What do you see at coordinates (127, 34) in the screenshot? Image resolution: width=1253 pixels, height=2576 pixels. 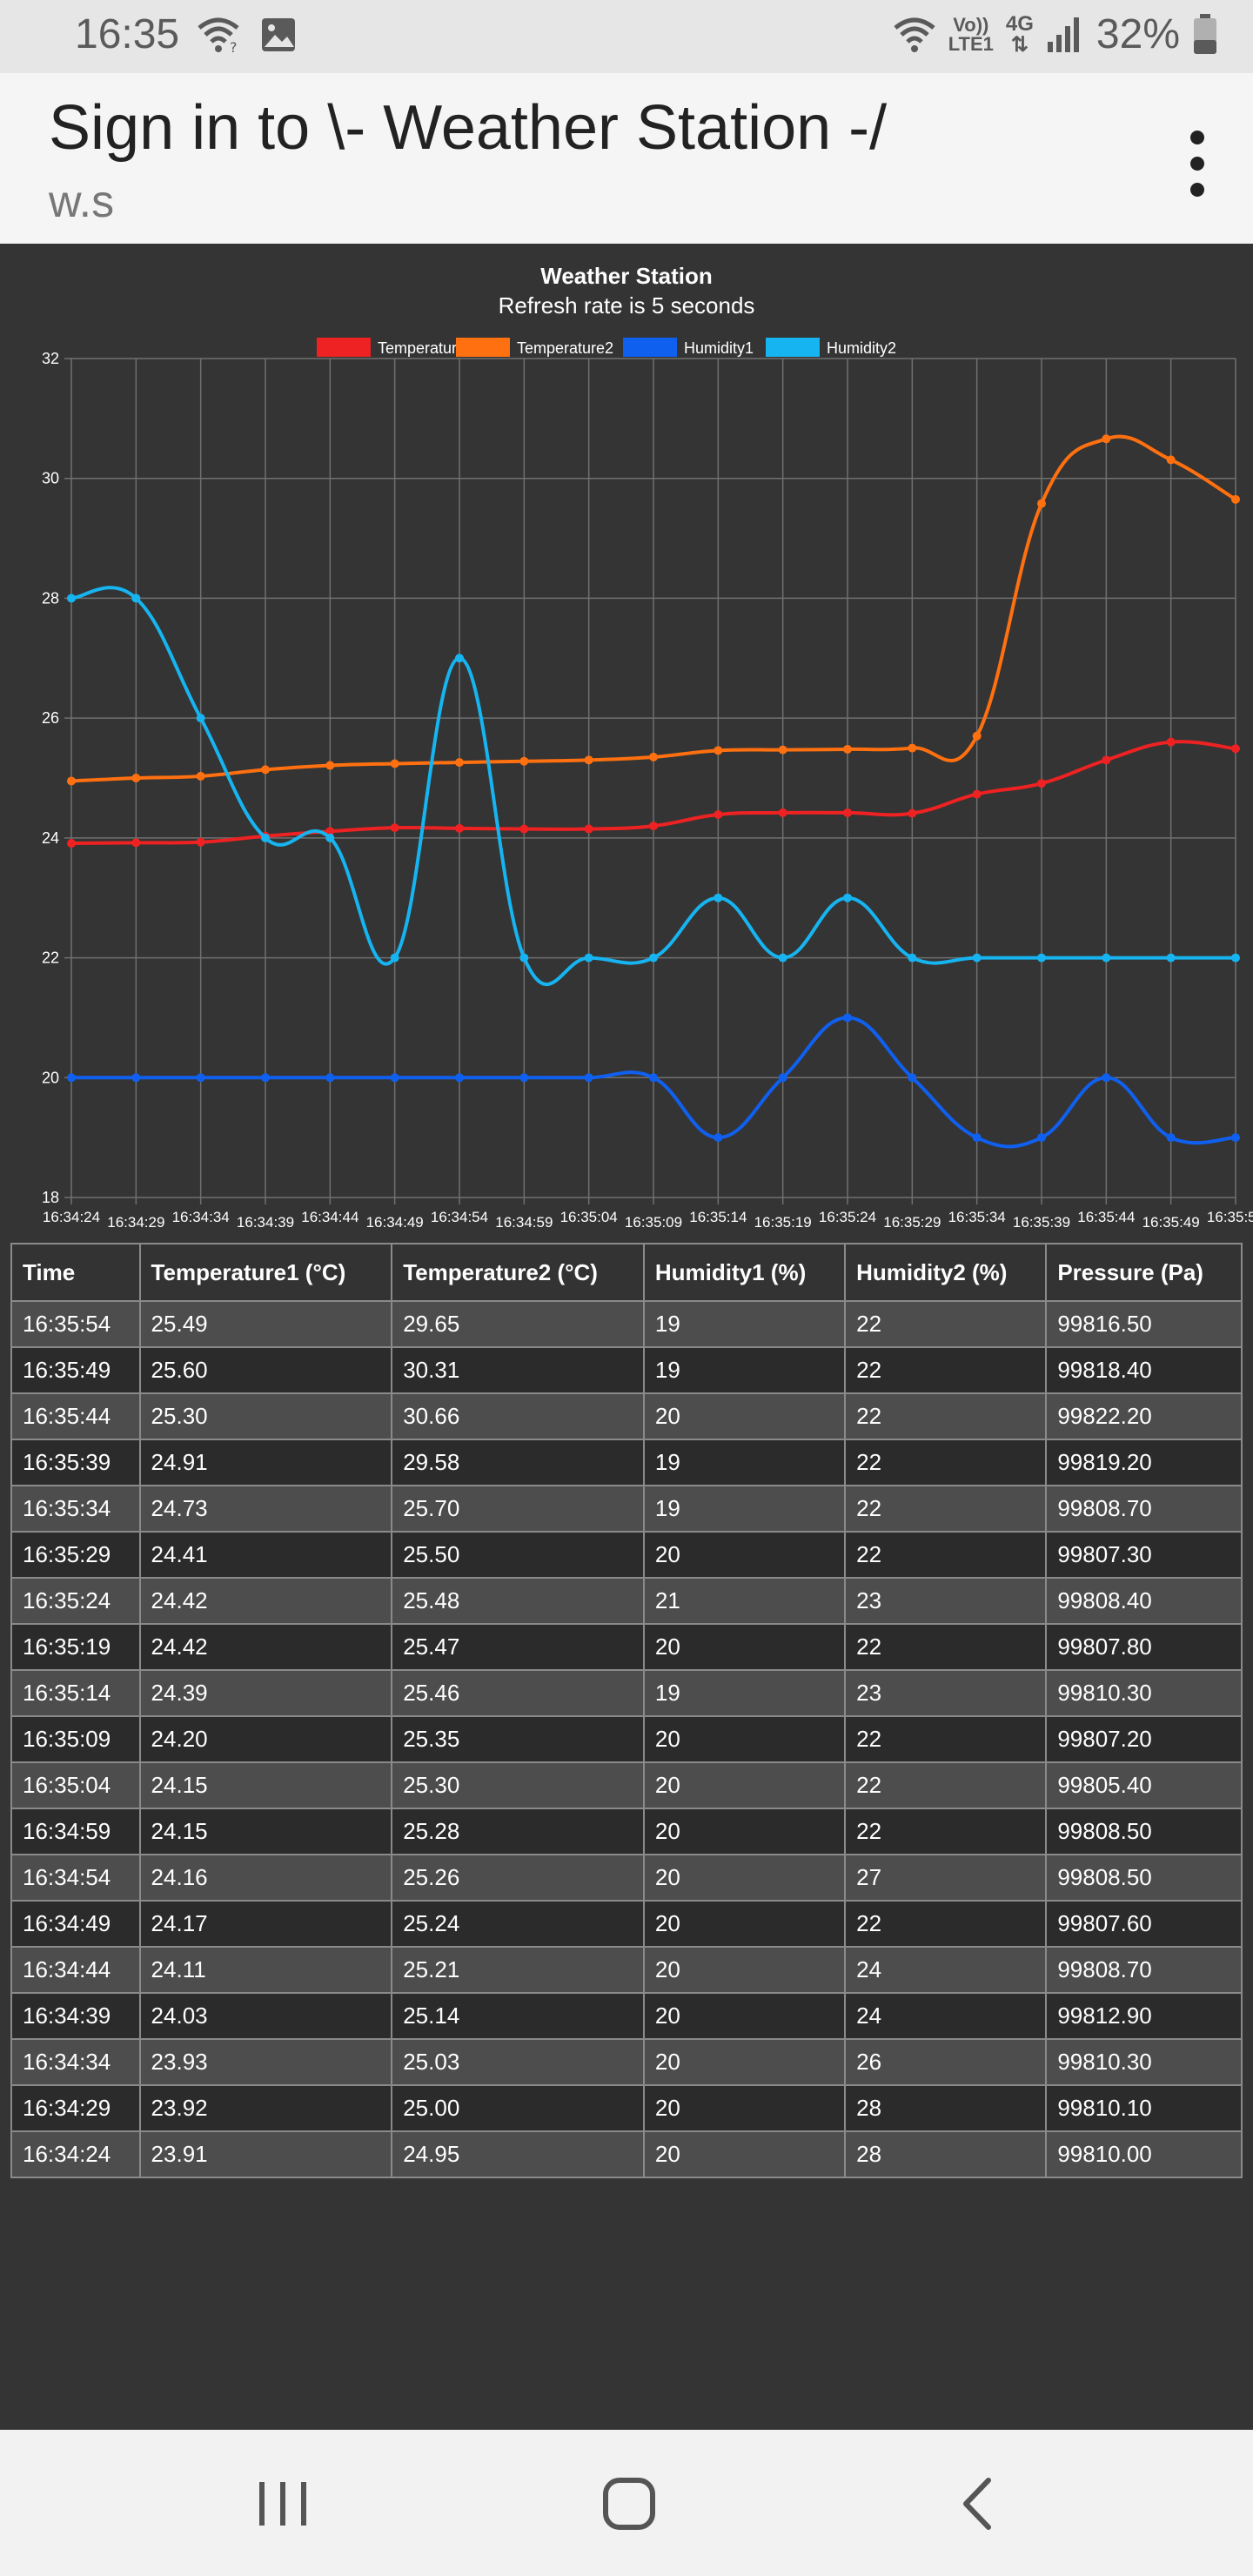 I see `status-time: 16:35` at bounding box center [127, 34].